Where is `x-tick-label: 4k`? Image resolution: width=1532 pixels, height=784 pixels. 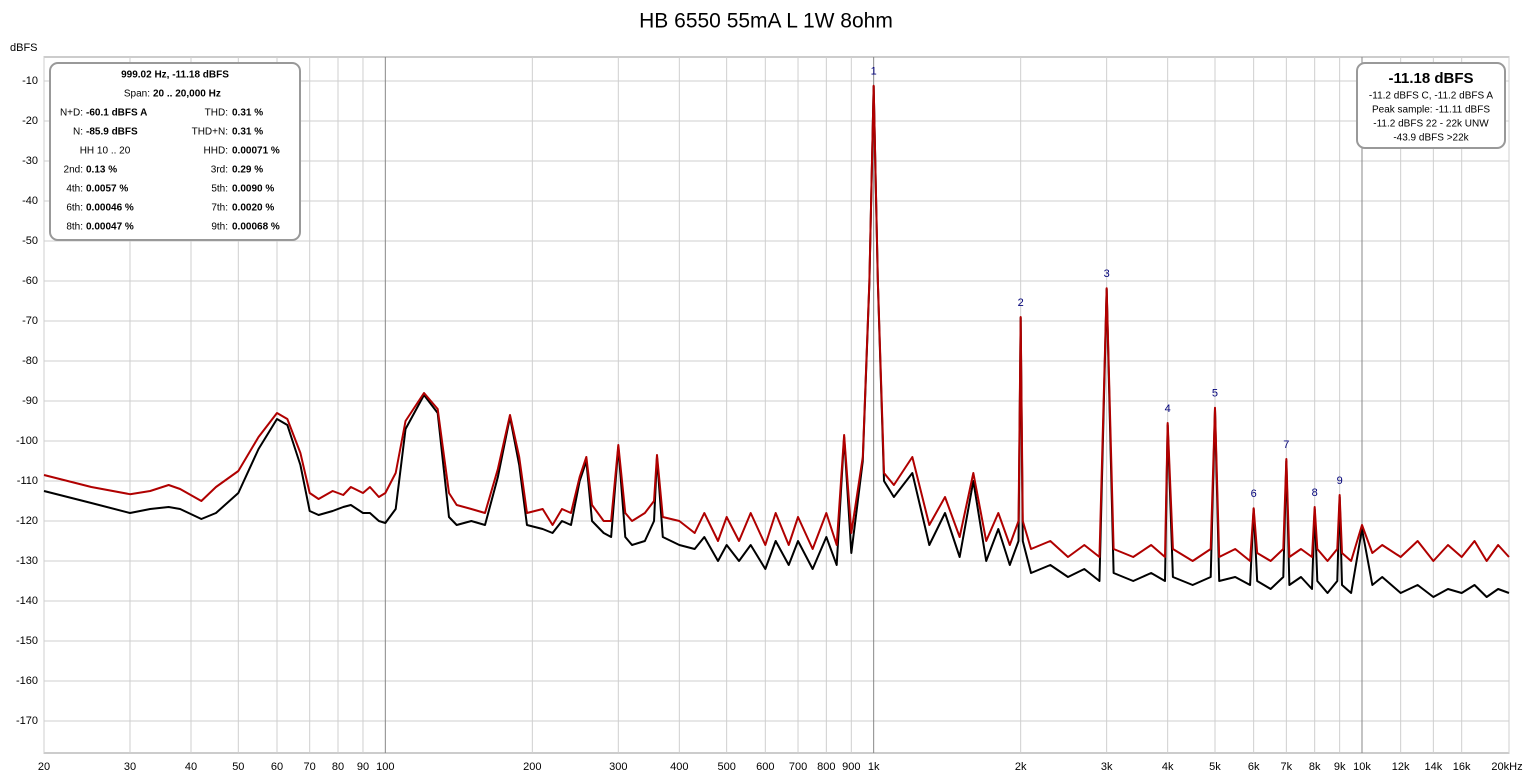
x-tick-label: 4k is located at coordinates (1168, 767).